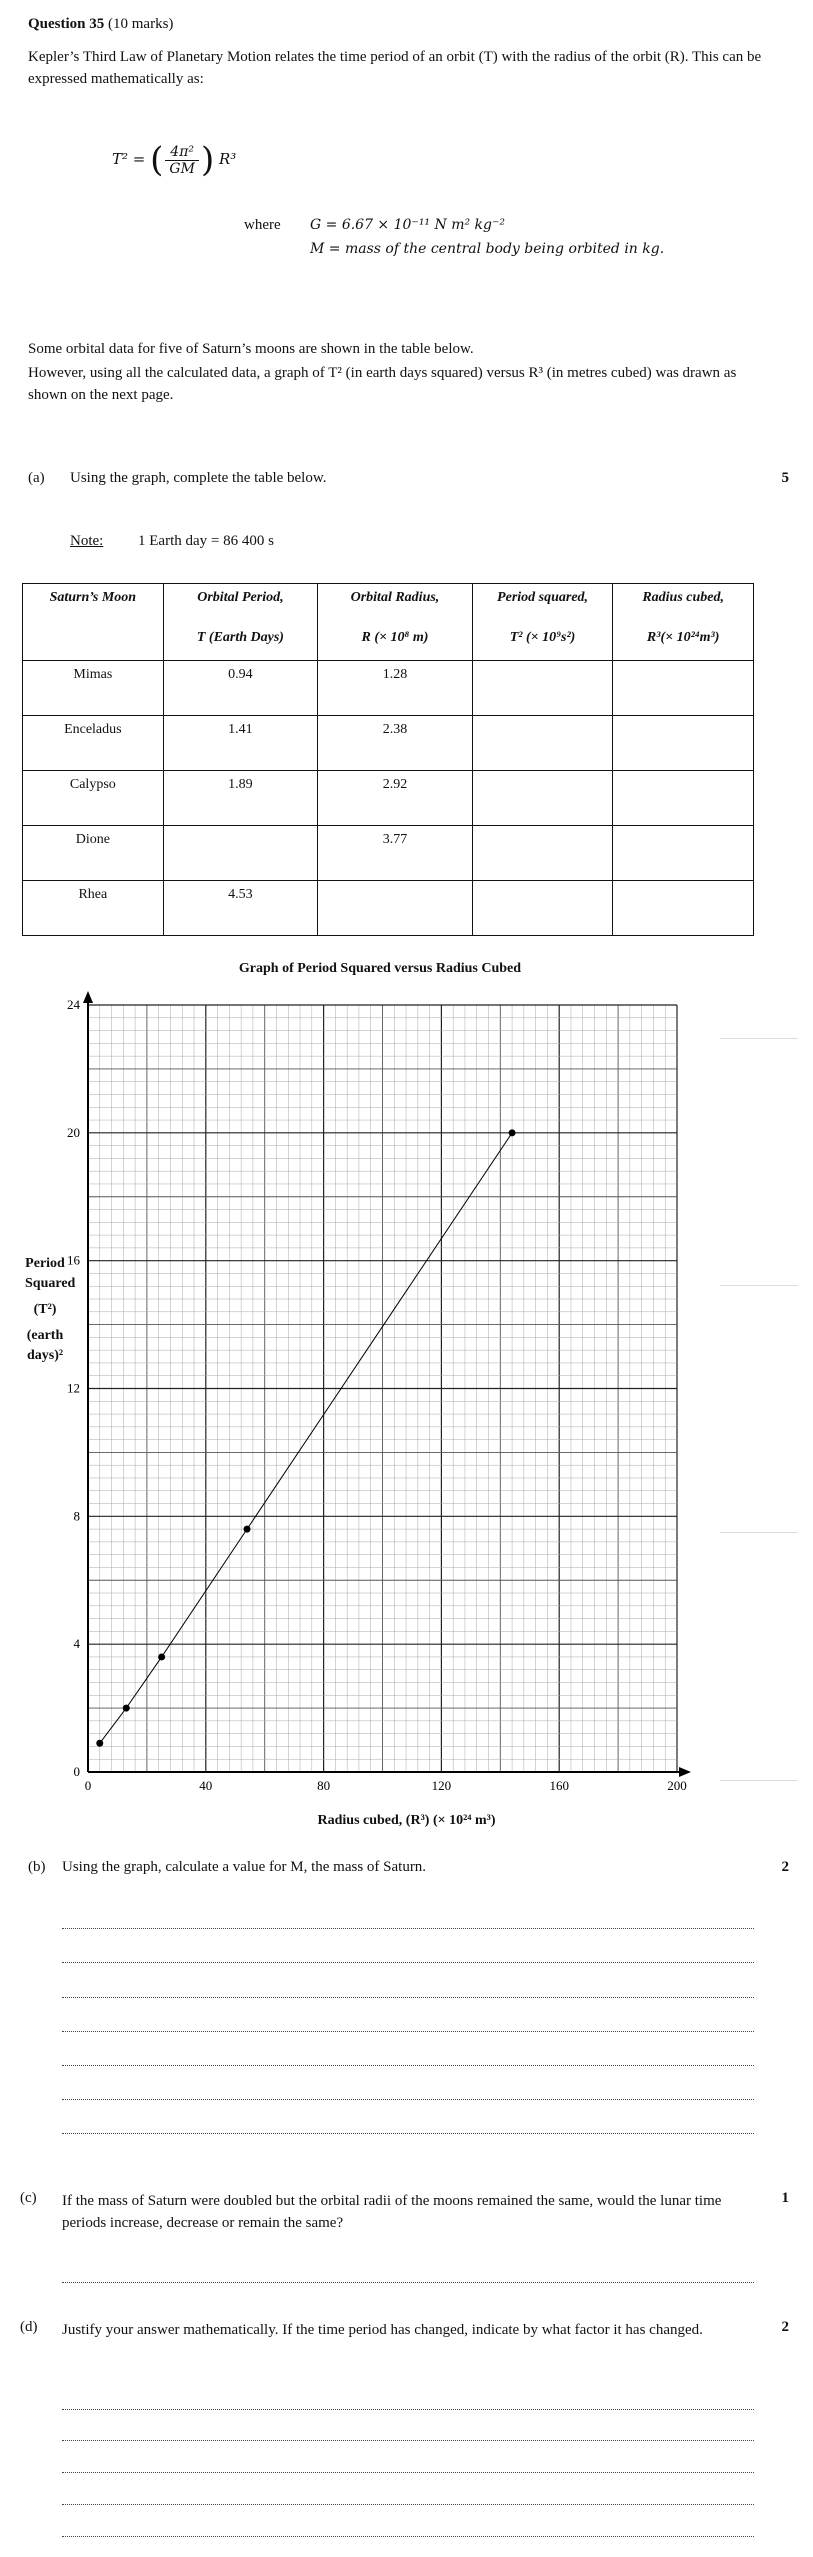 This screenshot has height=2557, width=813. What do you see at coordinates (93, 622) in the screenshot?
I see `header-moon: Saturn’s Moon` at bounding box center [93, 622].